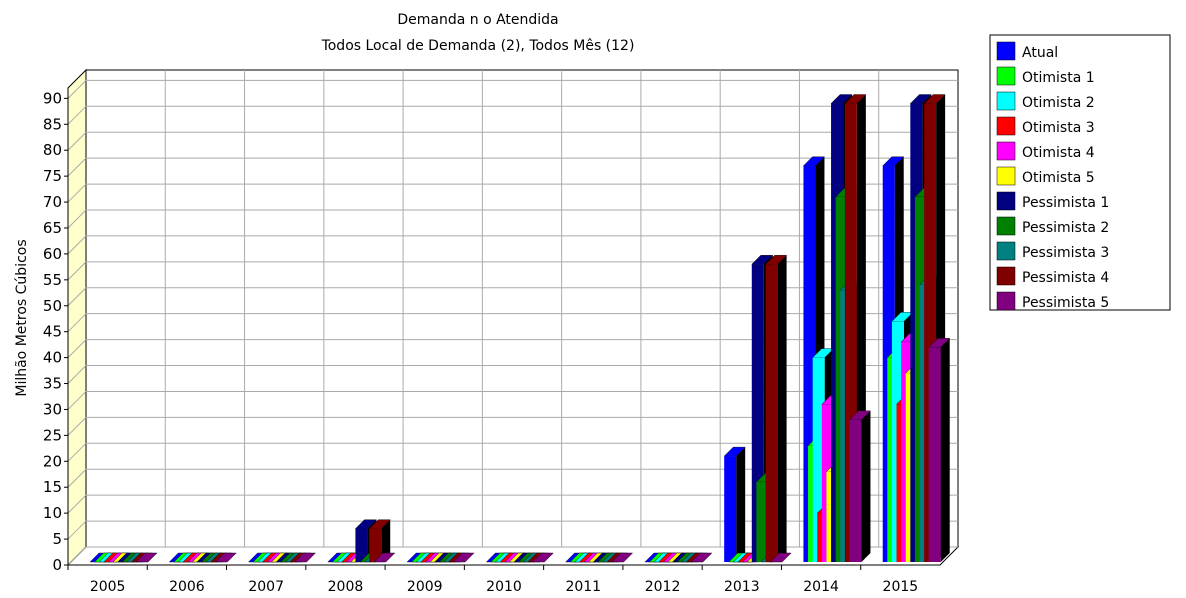  I want to click on y-tick-label: 40, so click(52, 358).